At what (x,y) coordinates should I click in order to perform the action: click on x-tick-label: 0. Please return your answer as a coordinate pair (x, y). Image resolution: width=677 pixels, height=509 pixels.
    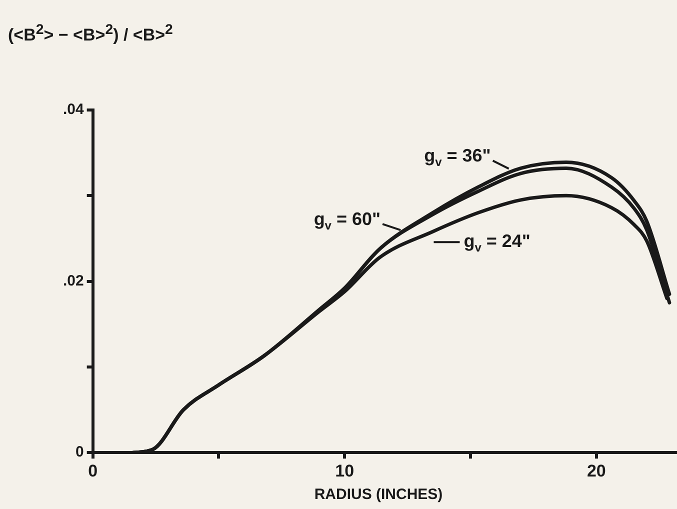
    Looking at the image, I should click on (93, 470).